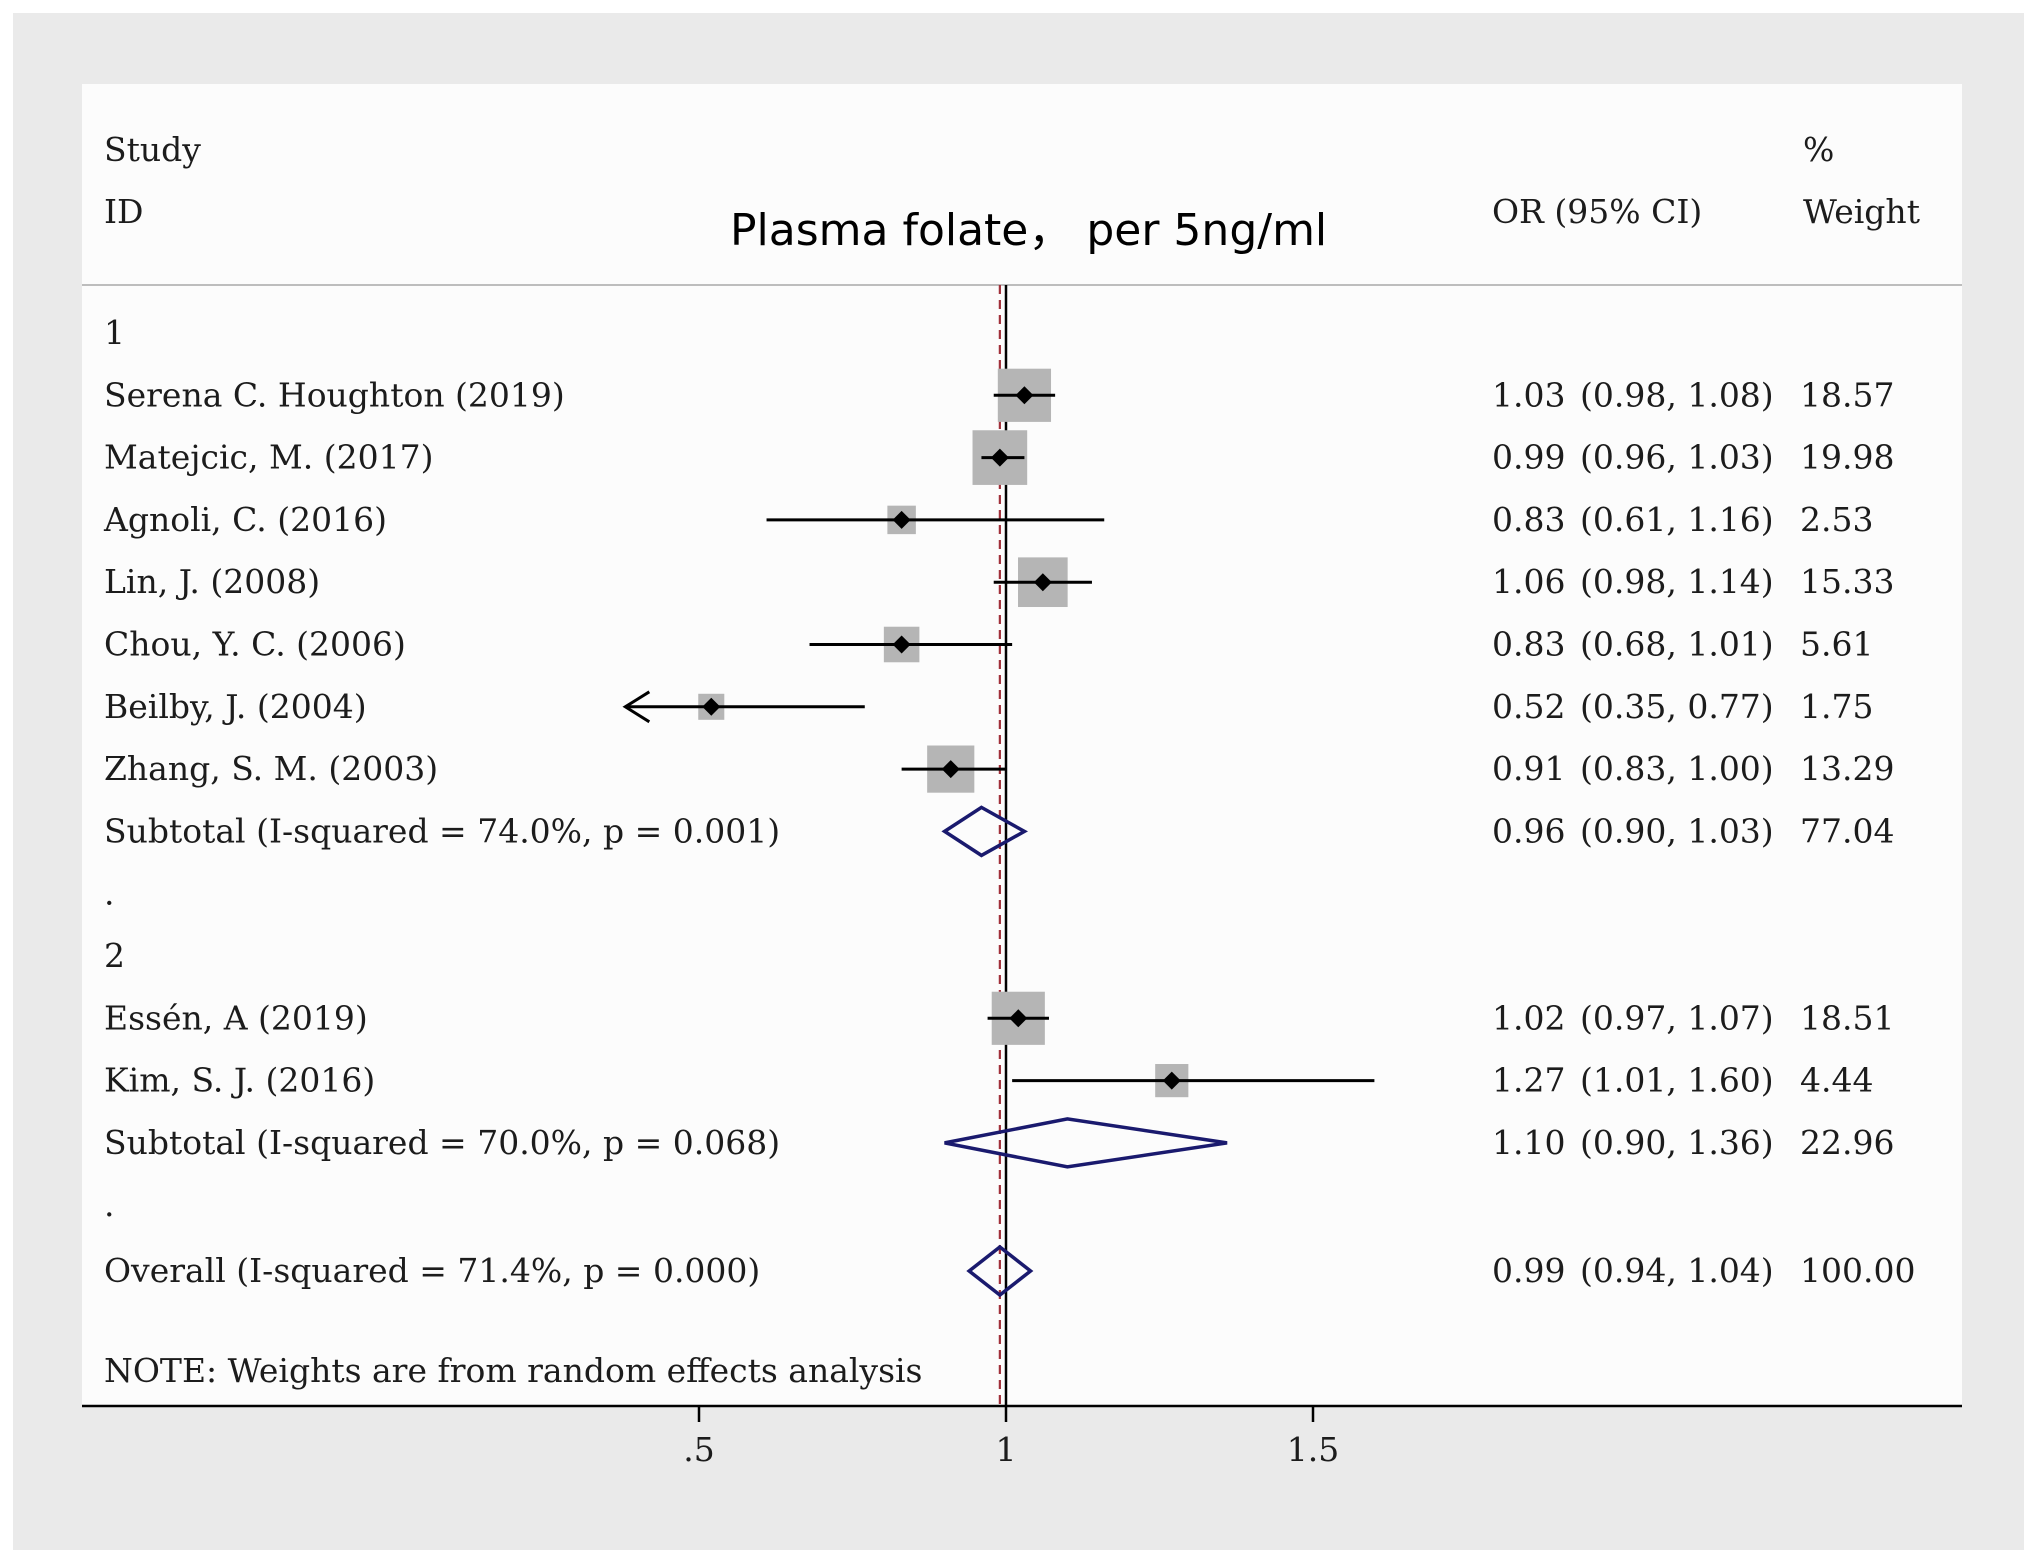  What do you see at coordinates (212, 581) in the screenshot?
I see `row-label-lin-j-2008: Lin, J. (2008)` at bounding box center [212, 581].